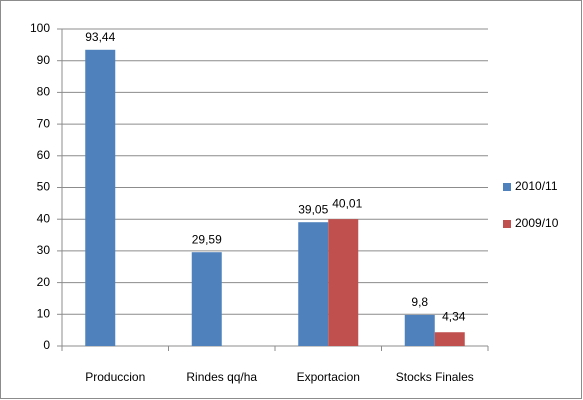 This screenshot has width=583, height=400. Describe the element at coordinates (313, 209) in the screenshot. I see `data-label: 39,05` at that location.